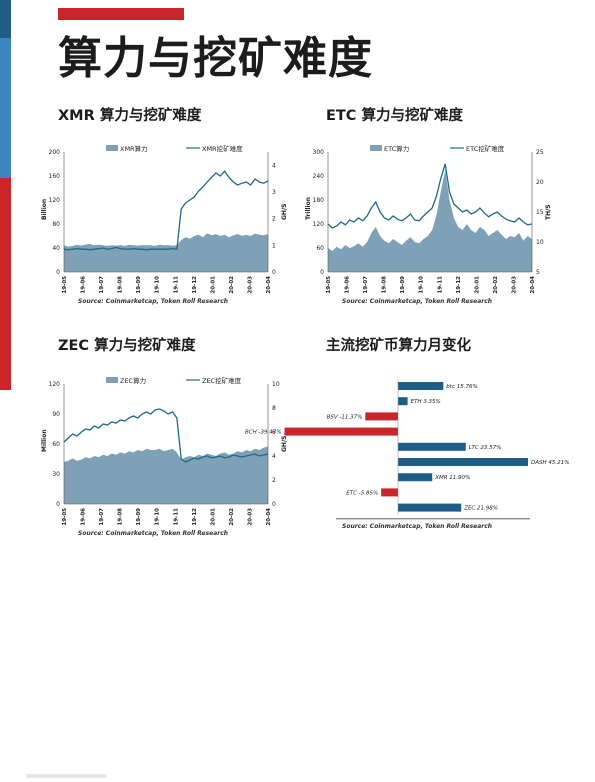 The image size is (595, 782). I want to click on etc-difficulty-line, so click(430, 196).